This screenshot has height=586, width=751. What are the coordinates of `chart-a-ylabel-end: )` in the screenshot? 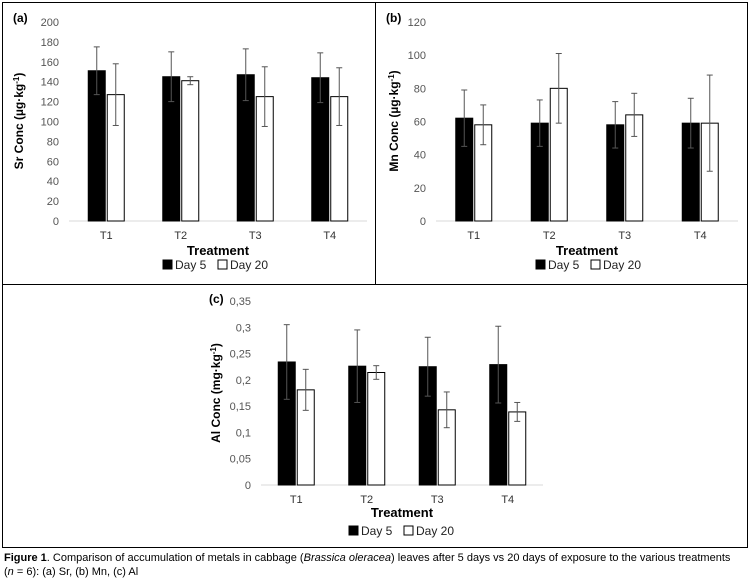 It's located at (19, 75).